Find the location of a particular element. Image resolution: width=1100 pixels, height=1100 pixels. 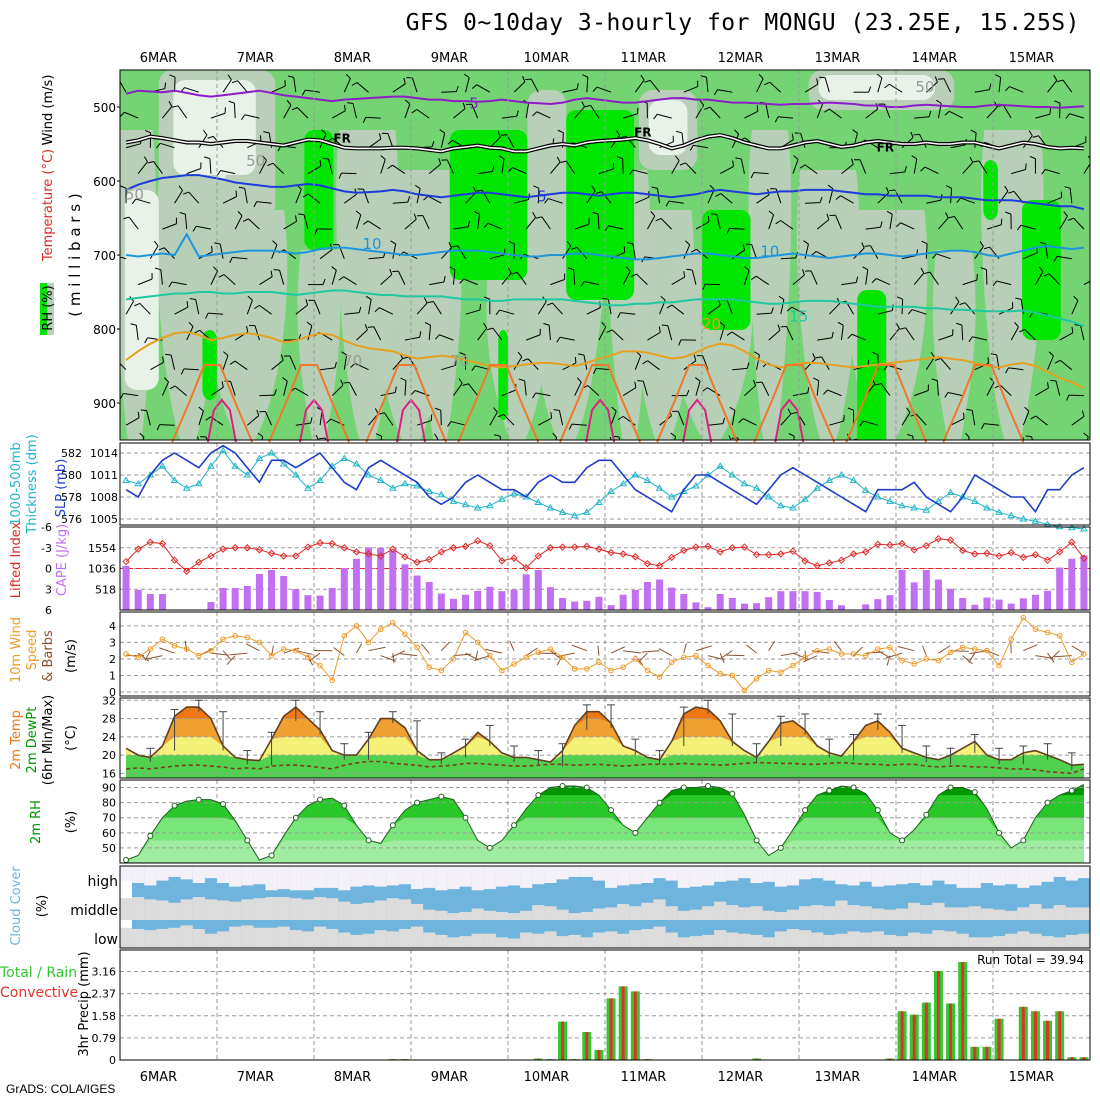

slp-tick-label: 1011 is located at coordinates (104, 475).